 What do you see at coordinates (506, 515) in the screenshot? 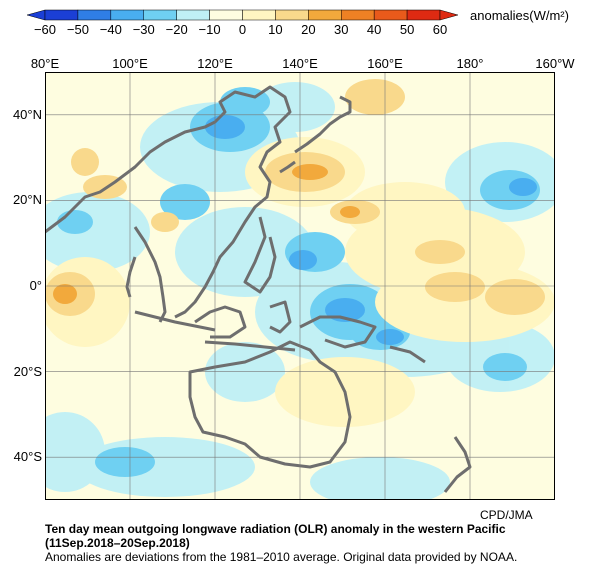
I see `credit: CPD/JMA` at bounding box center [506, 515].